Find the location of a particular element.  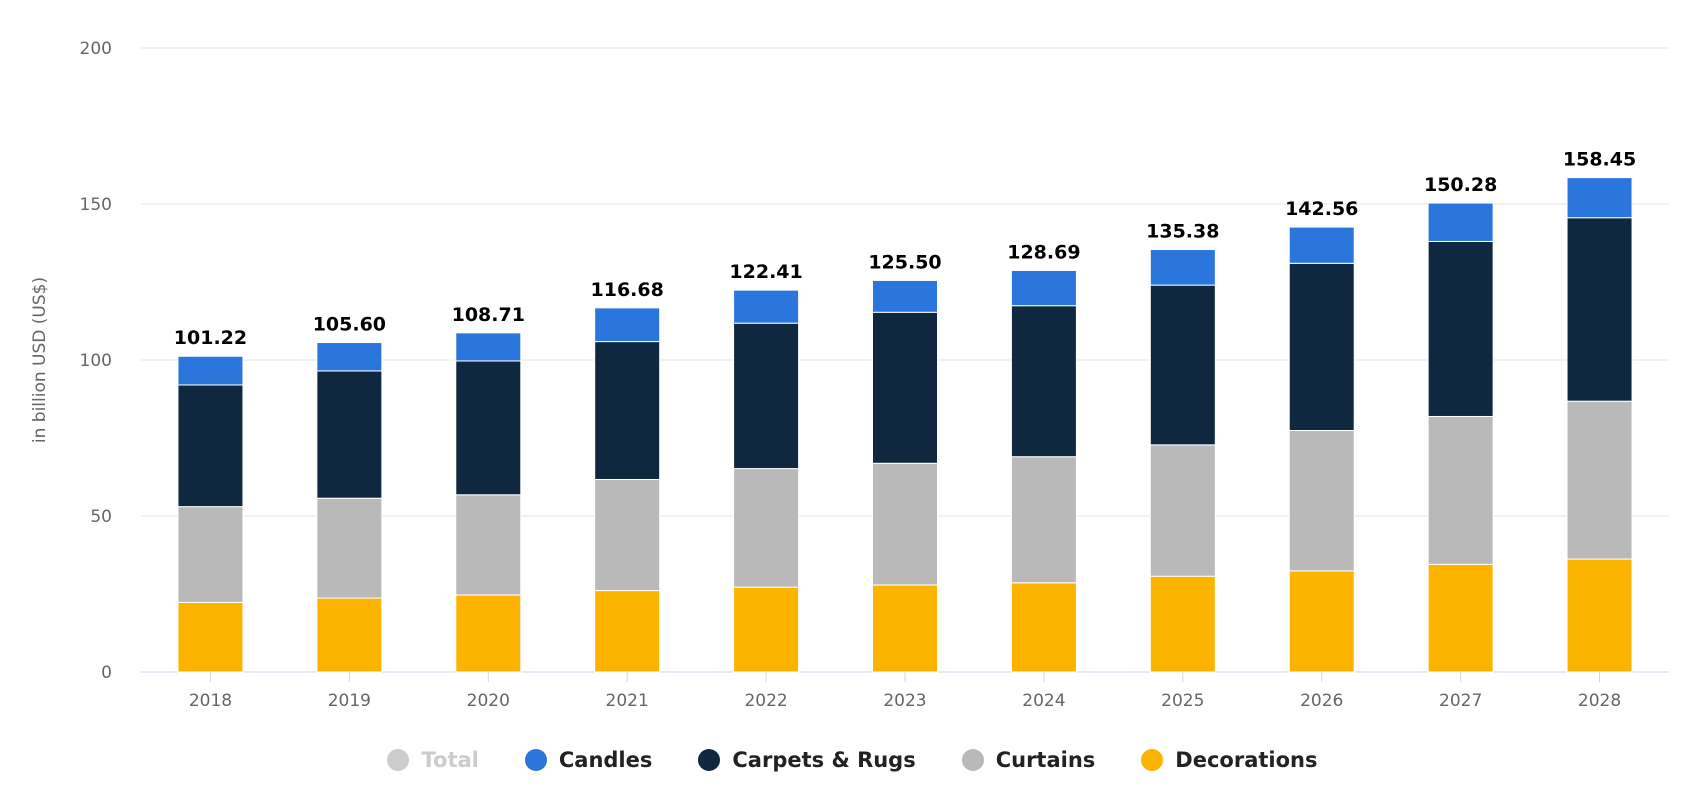

y-tick-label: 100 is located at coordinates (96, 361).